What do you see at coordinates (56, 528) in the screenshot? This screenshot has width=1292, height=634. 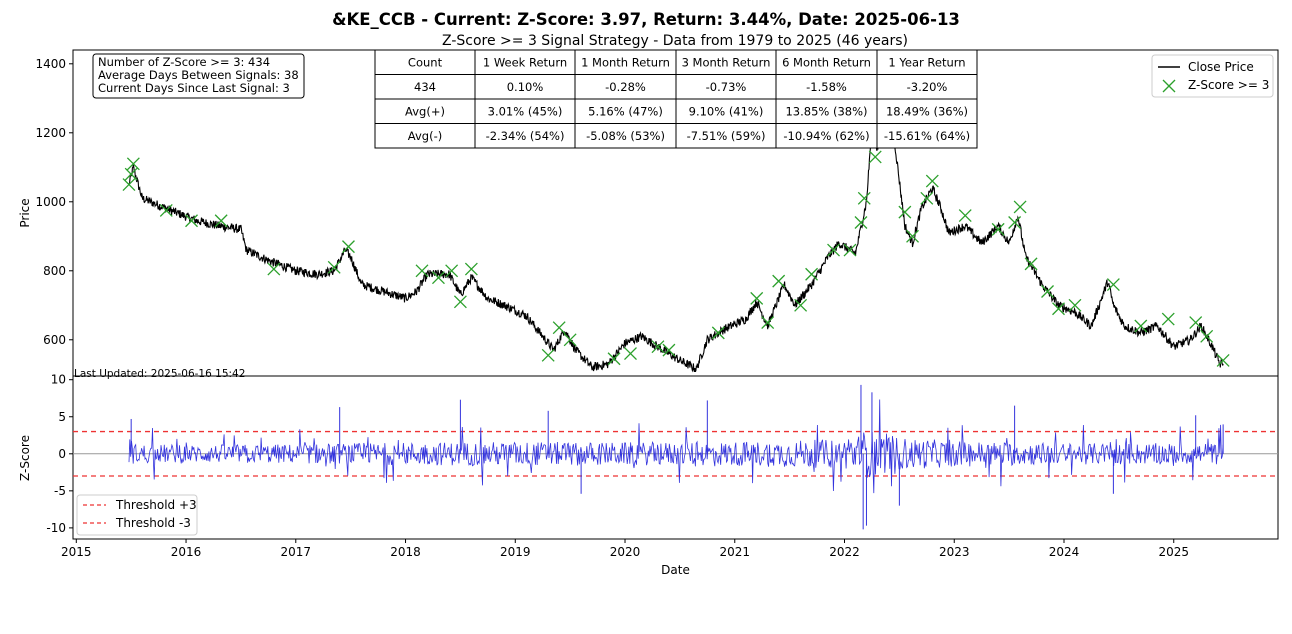 I see `zscore-y-tick-label: -10` at bounding box center [56, 528].